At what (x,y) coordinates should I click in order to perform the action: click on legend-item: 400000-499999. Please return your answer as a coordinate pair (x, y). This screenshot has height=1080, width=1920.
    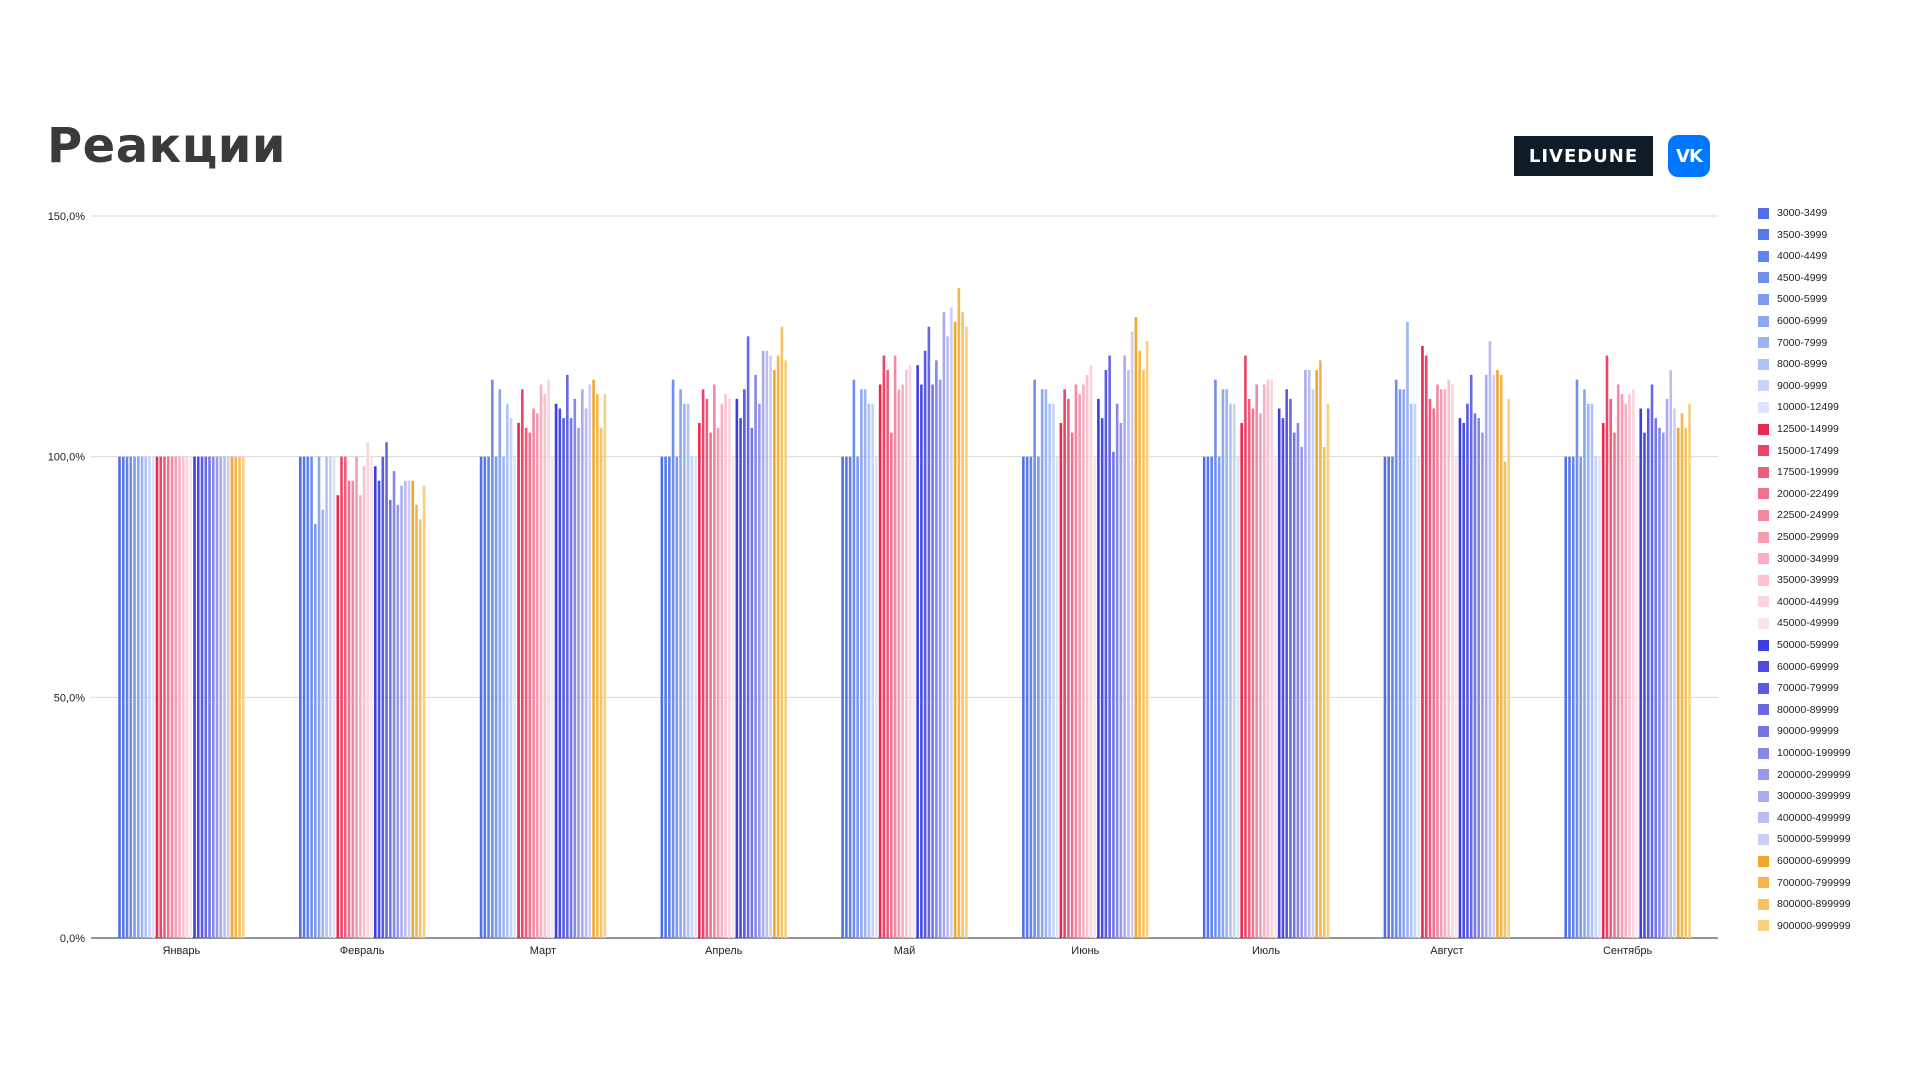
    Looking at the image, I should click on (1804, 818).